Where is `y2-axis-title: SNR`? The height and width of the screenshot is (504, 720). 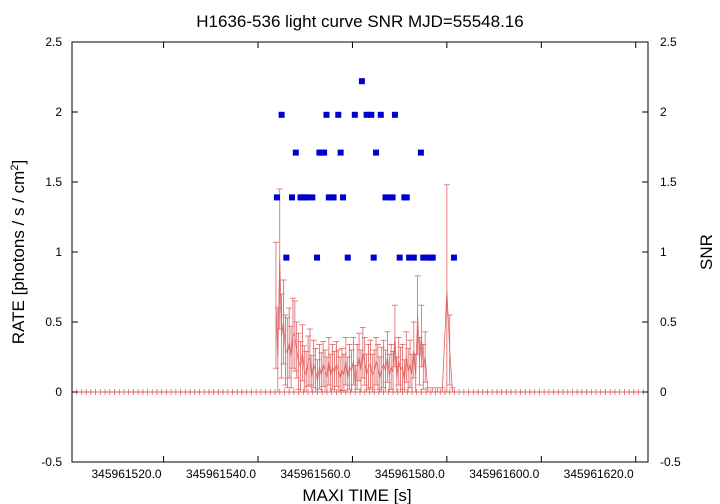 y2-axis-title: SNR is located at coordinates (706, 252).